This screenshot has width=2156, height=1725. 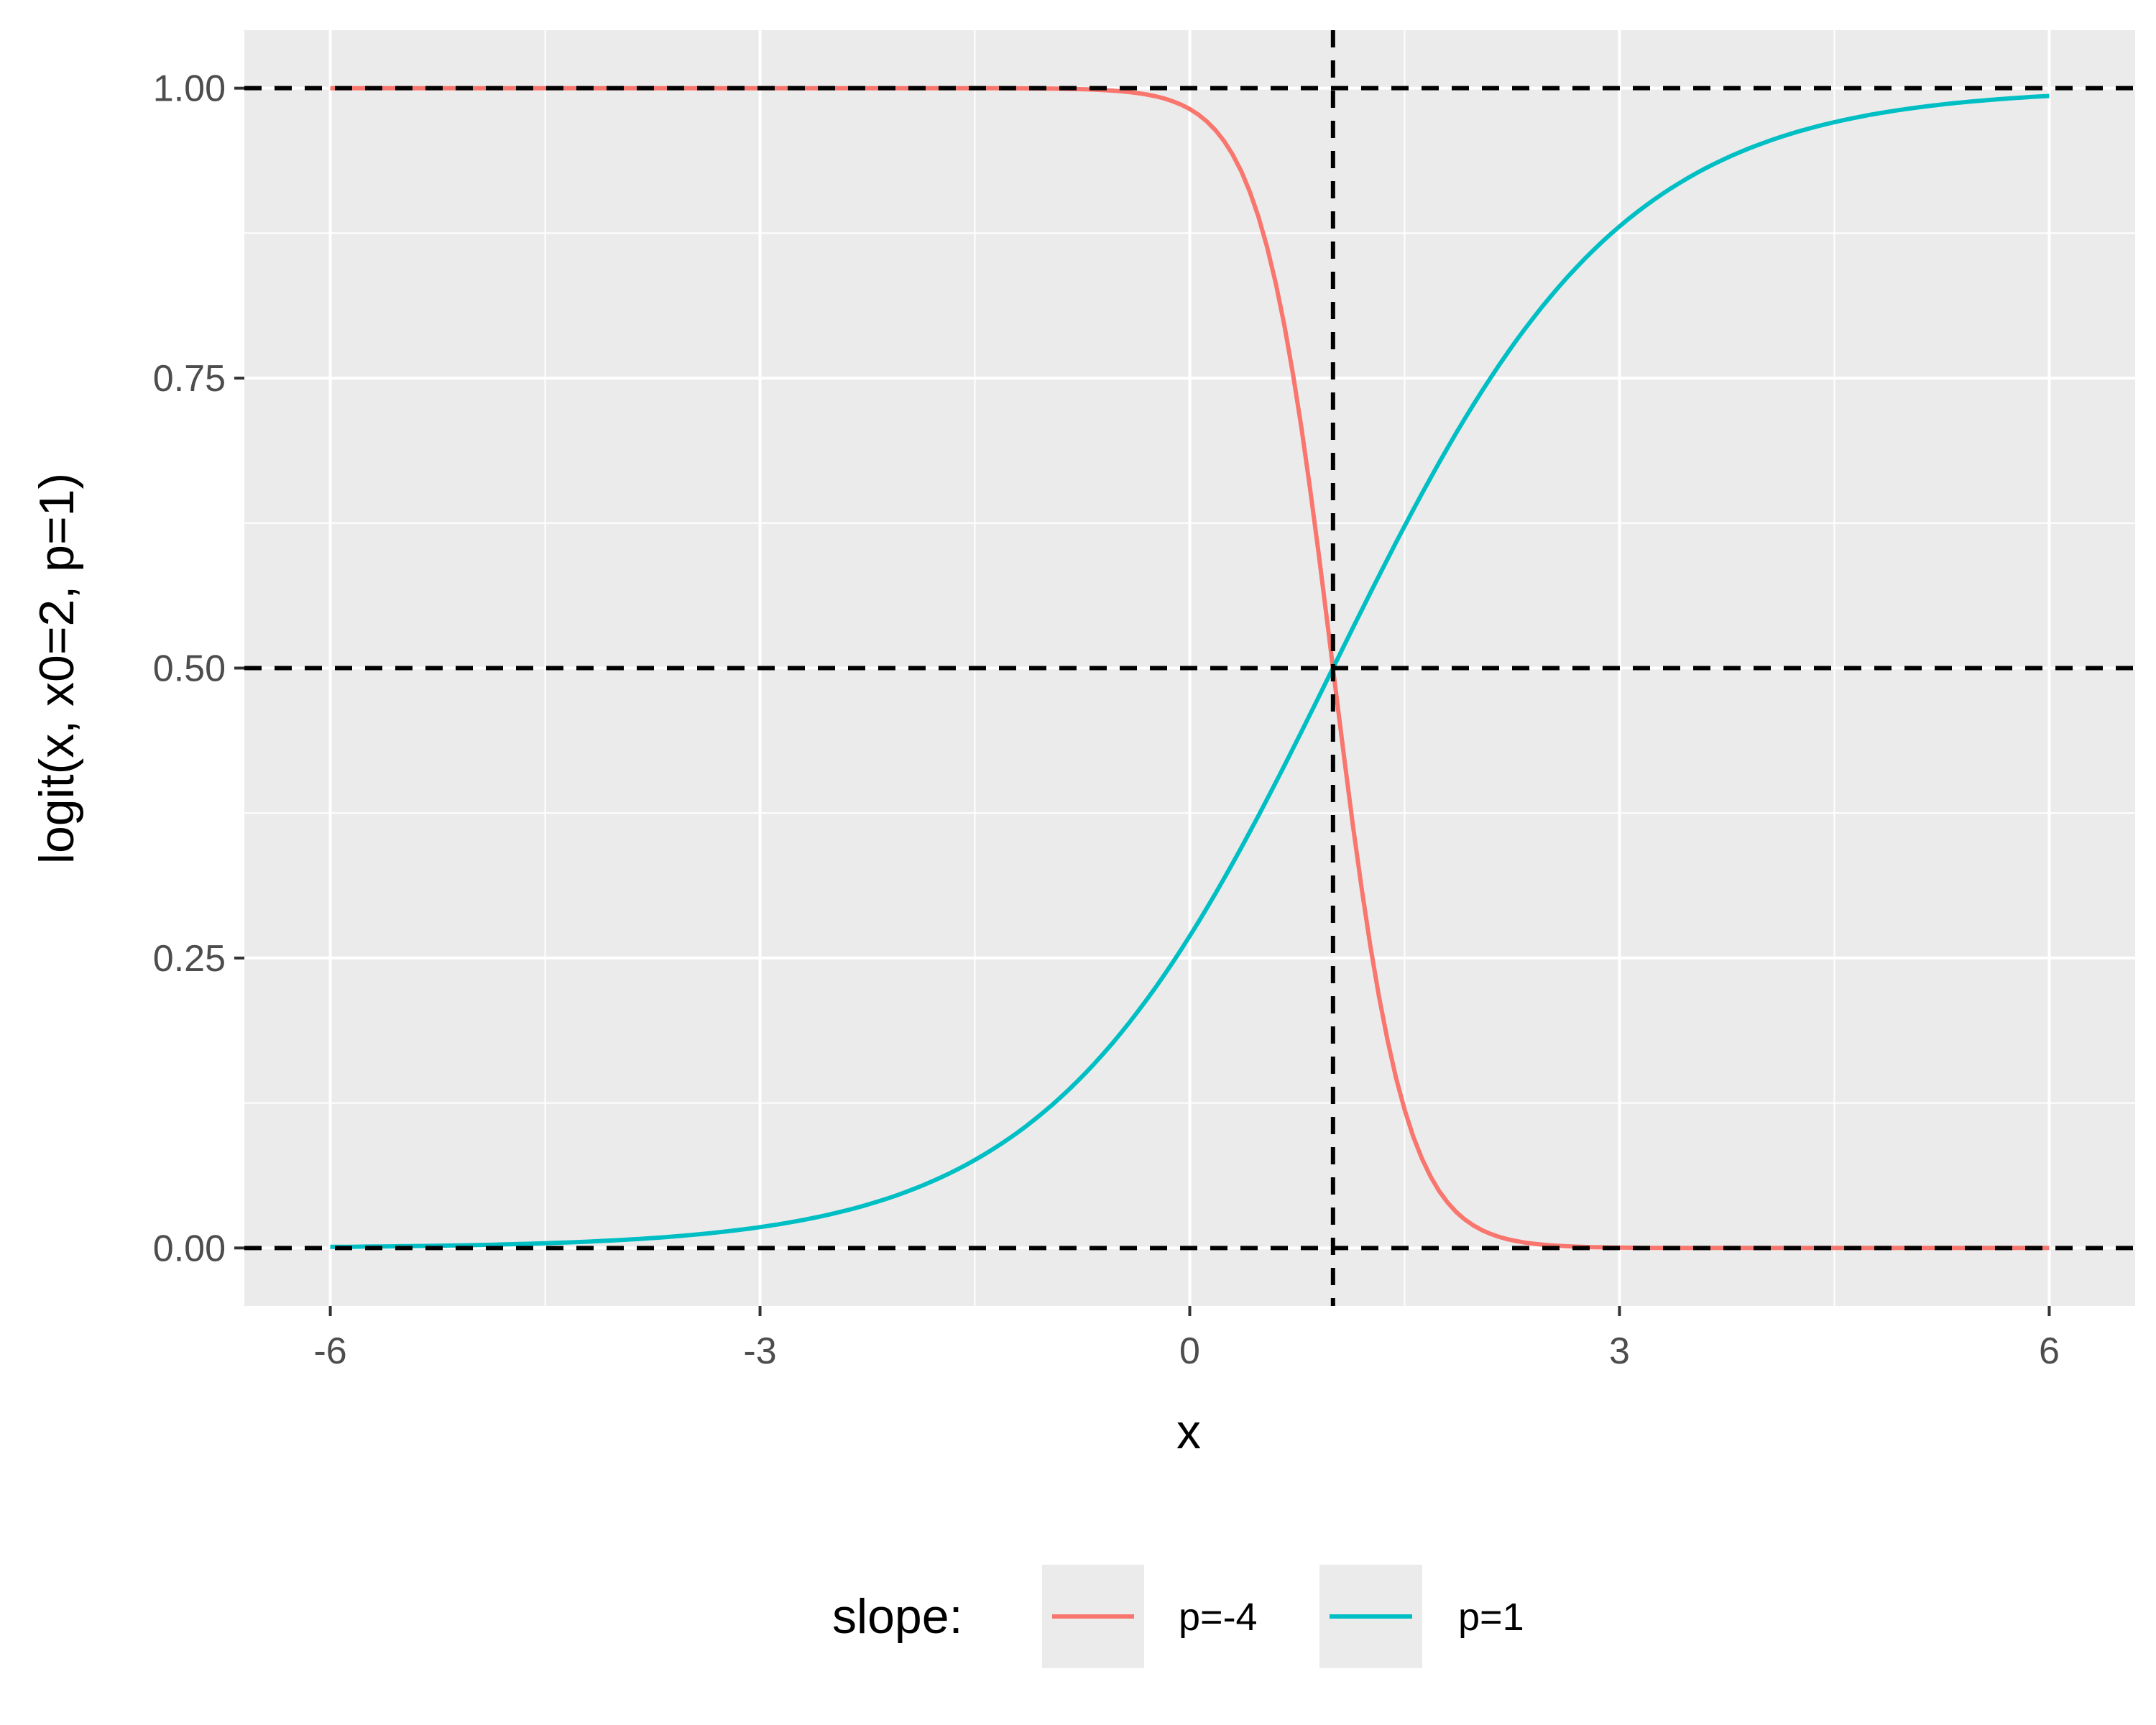 I want to click on x-tick-label: 3, so click(x=1619, y=1351).